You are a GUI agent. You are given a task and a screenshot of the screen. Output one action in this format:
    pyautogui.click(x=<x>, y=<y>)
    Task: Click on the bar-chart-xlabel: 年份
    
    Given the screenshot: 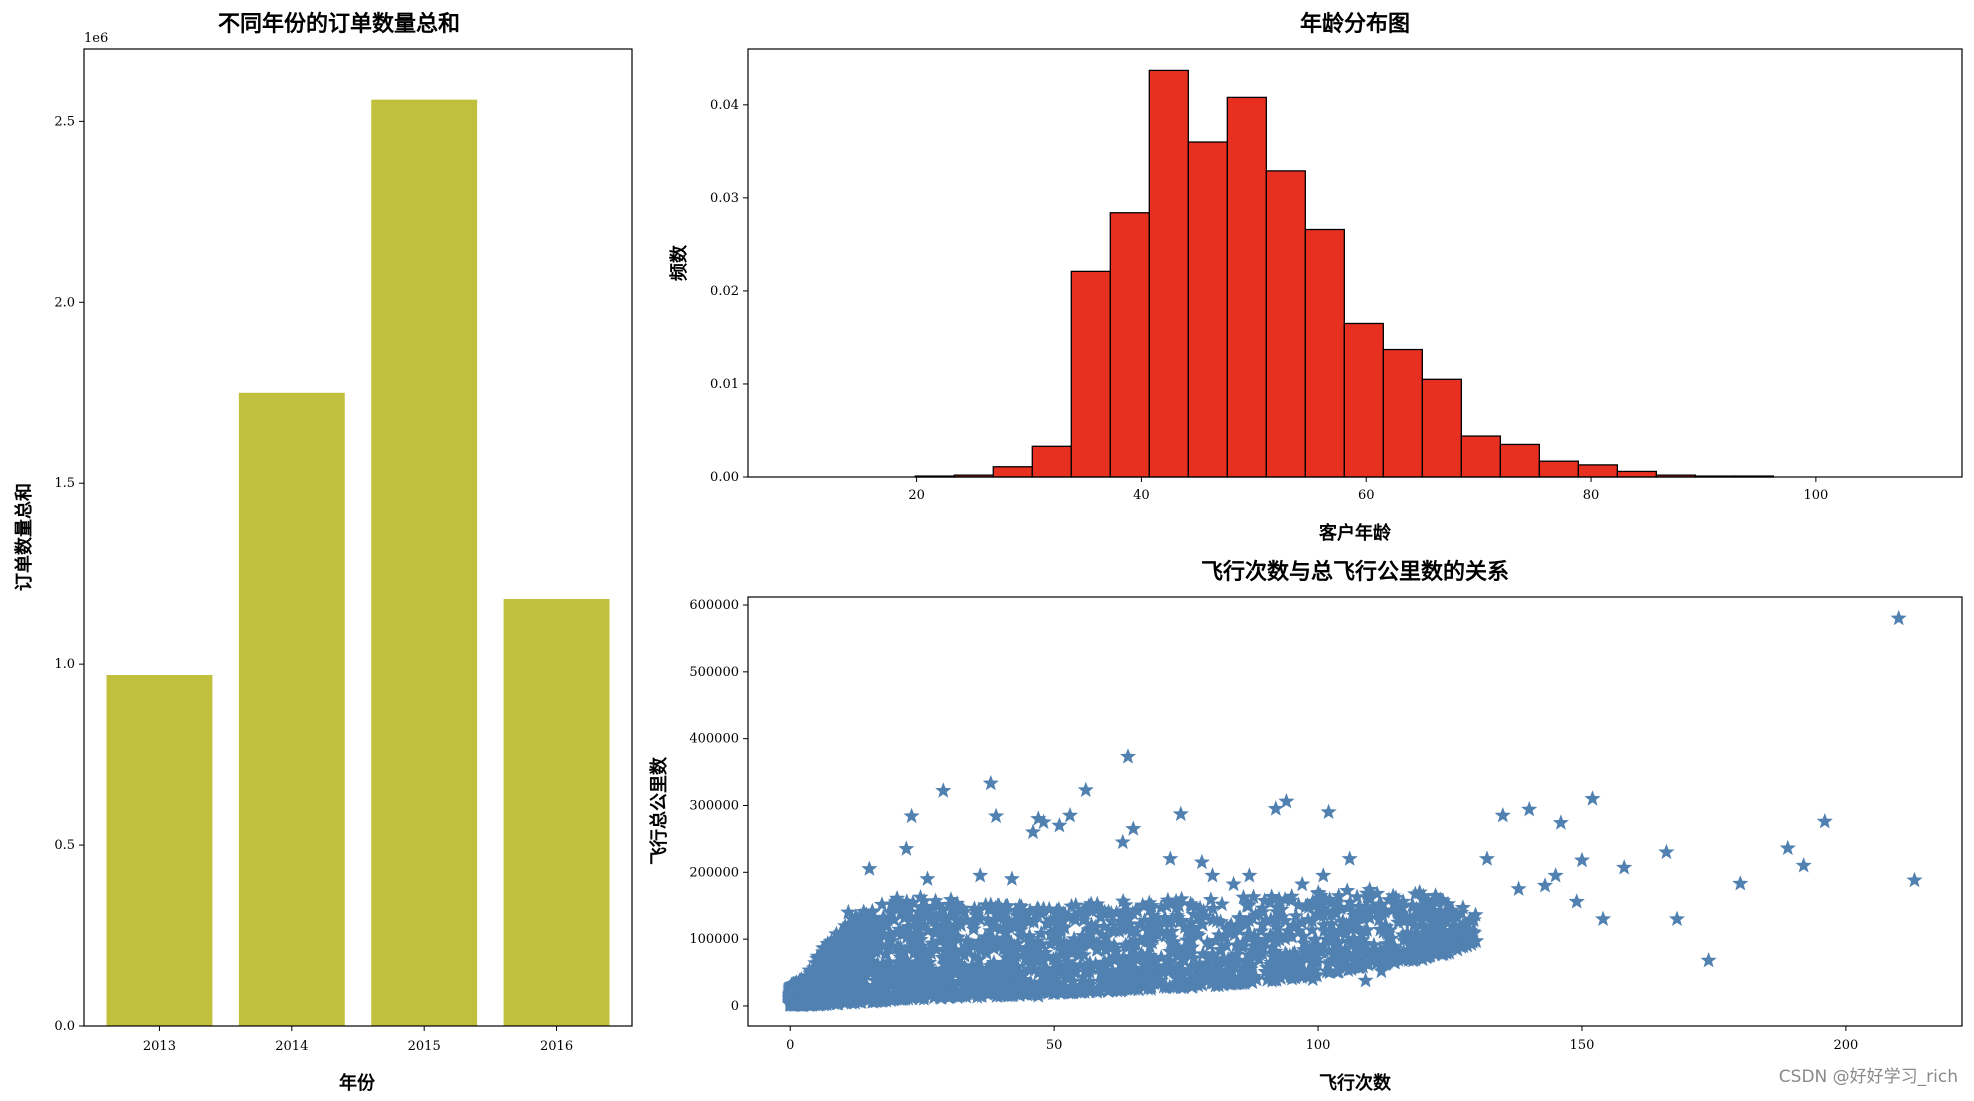 What is the action you would take?
    pyautogui.click(x=357, y=1083)
    